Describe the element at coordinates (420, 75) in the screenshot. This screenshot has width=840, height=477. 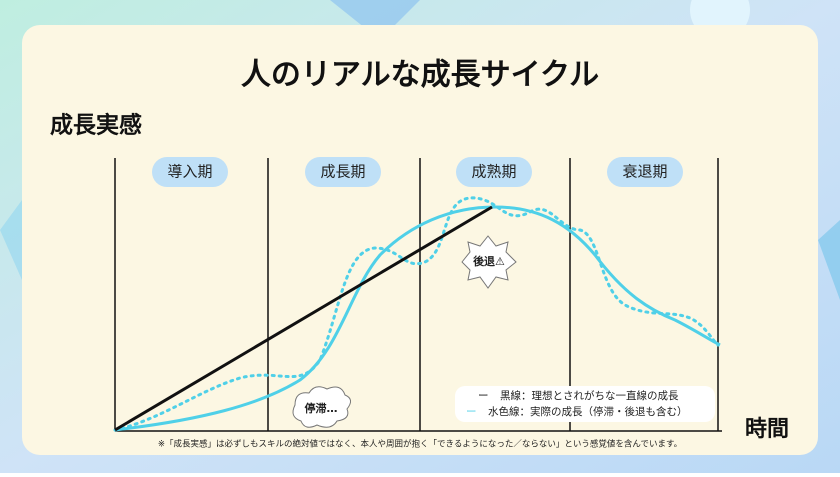
I see `title: 人のリアルな成長サイクル` at that location.